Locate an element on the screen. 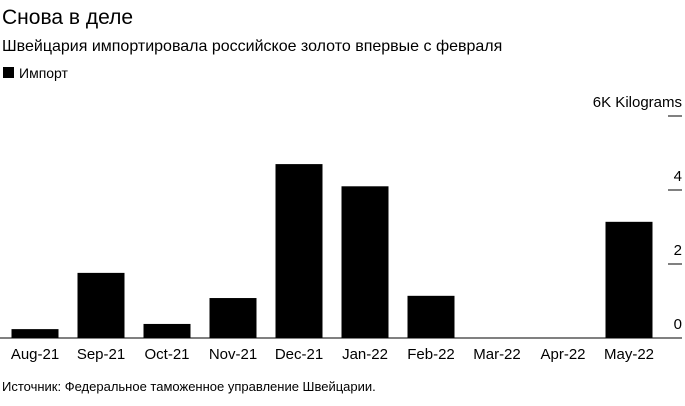  legend-swatch is located at coordinates (8, 72).